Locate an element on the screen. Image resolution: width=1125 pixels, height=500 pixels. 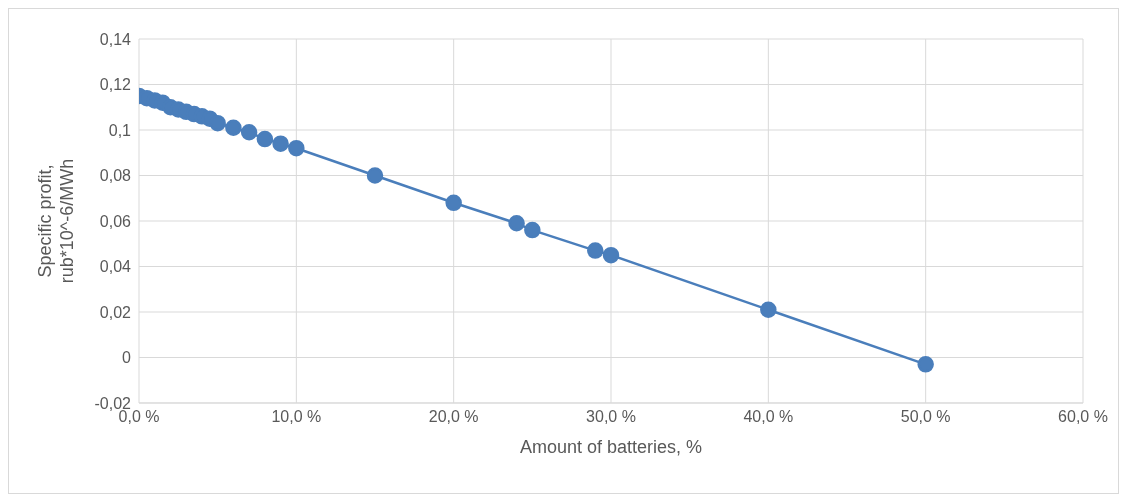
y-axis-title: Specific profit, rub*10^-6/MWh is located at coordinates (56, 221).